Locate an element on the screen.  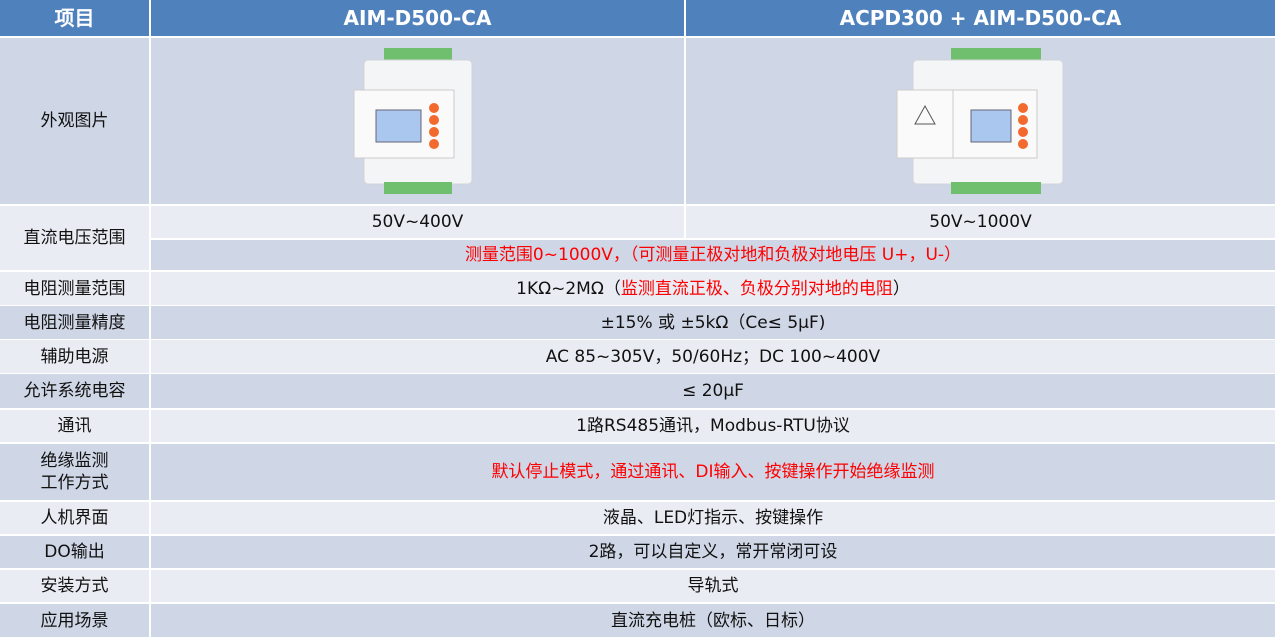
row-label: 直流电压范围 is located at coordinates (74, 238).